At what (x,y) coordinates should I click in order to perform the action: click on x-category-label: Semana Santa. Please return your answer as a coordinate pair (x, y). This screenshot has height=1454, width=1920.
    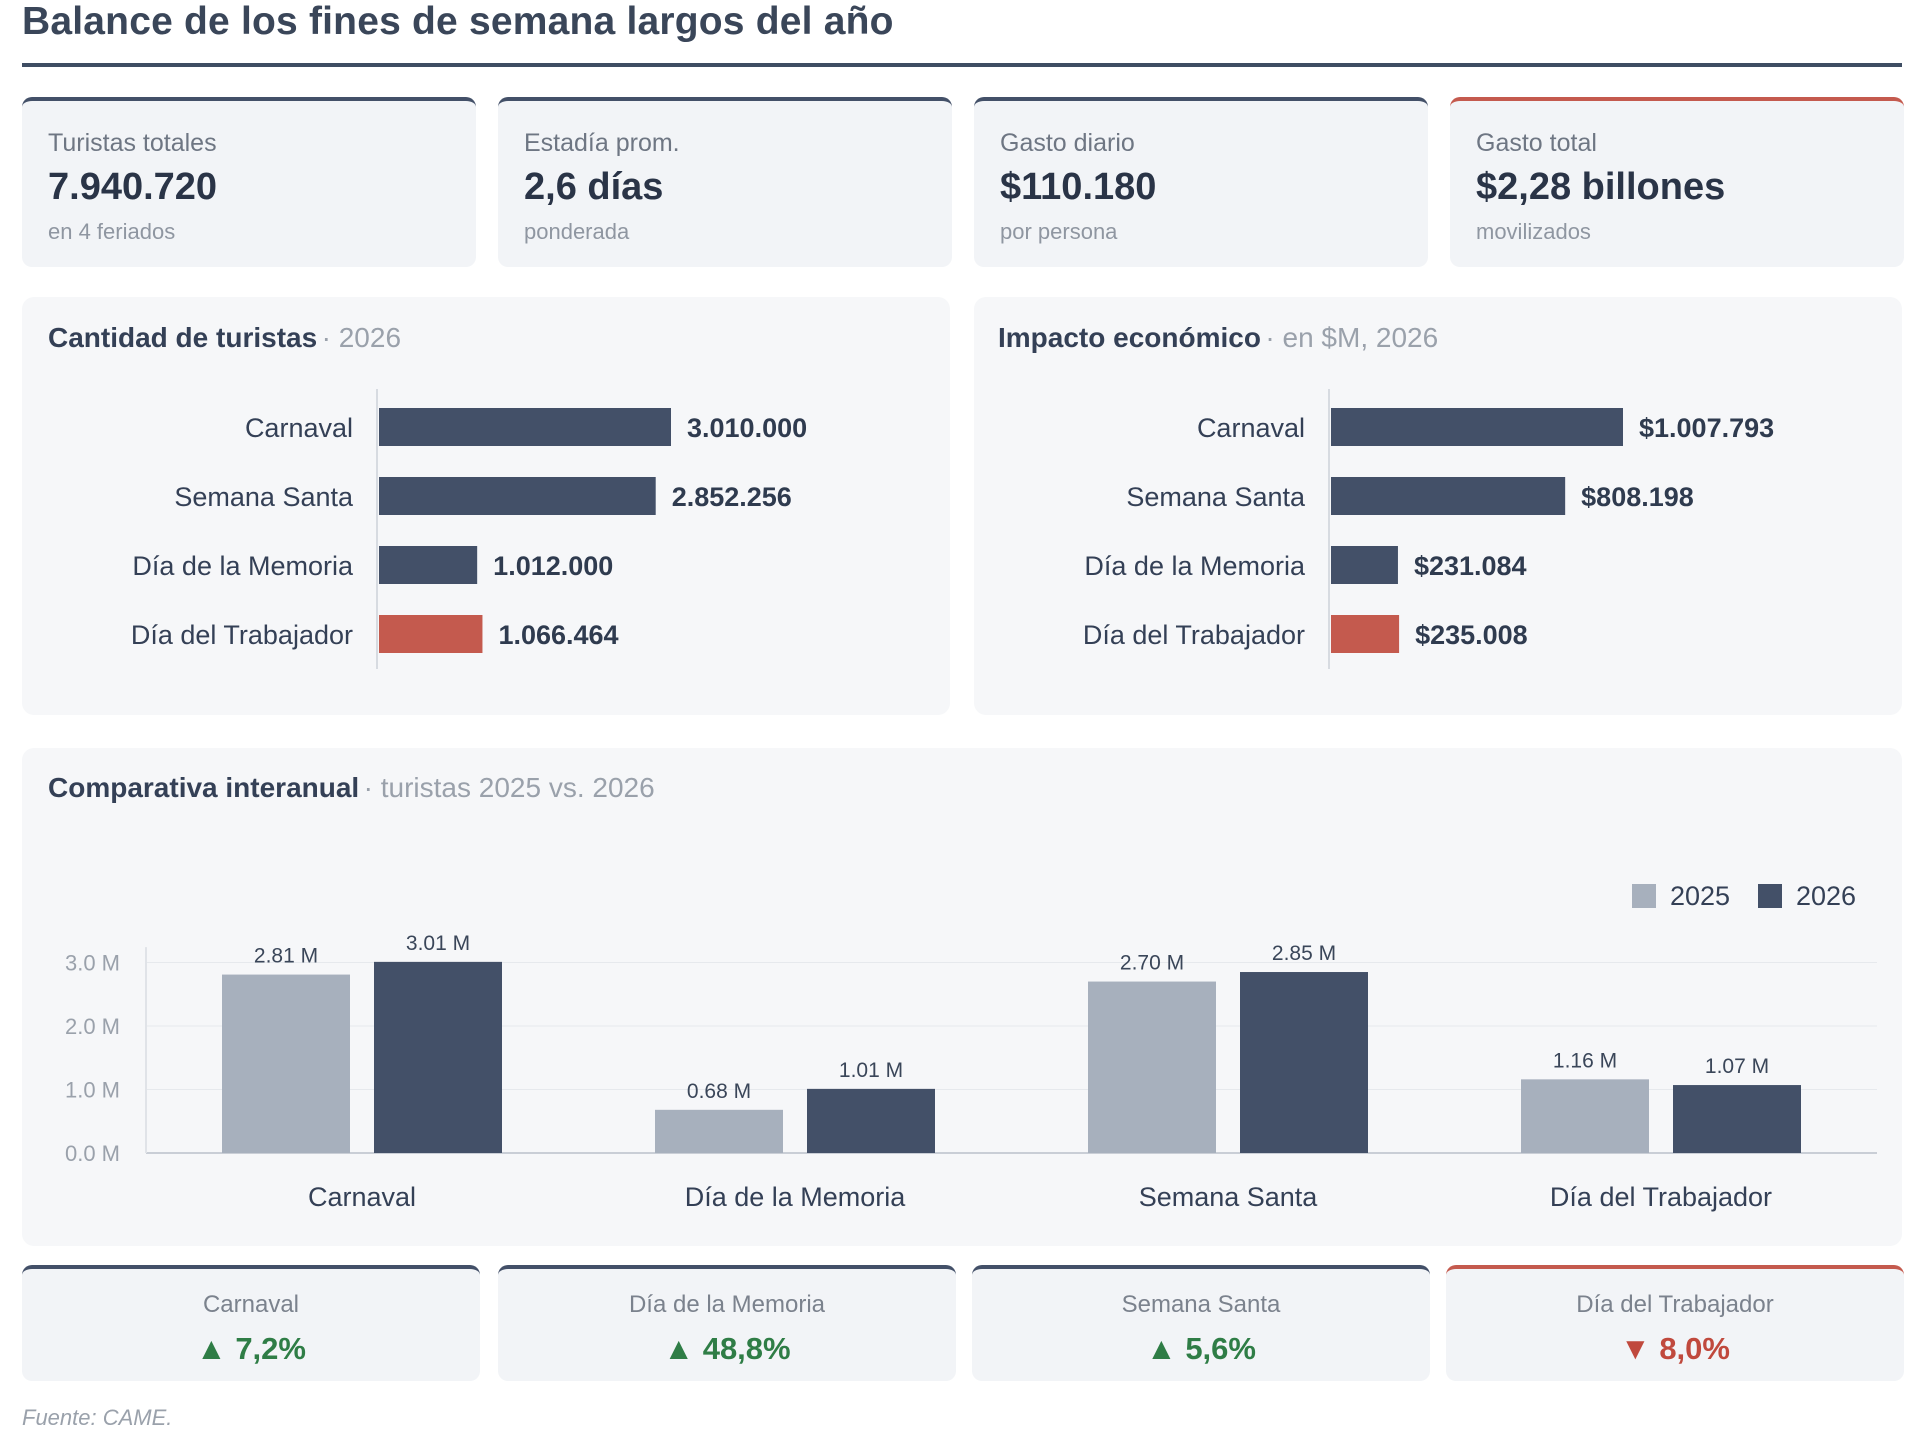
    Looking at the image, I should click on (1229, 1197).